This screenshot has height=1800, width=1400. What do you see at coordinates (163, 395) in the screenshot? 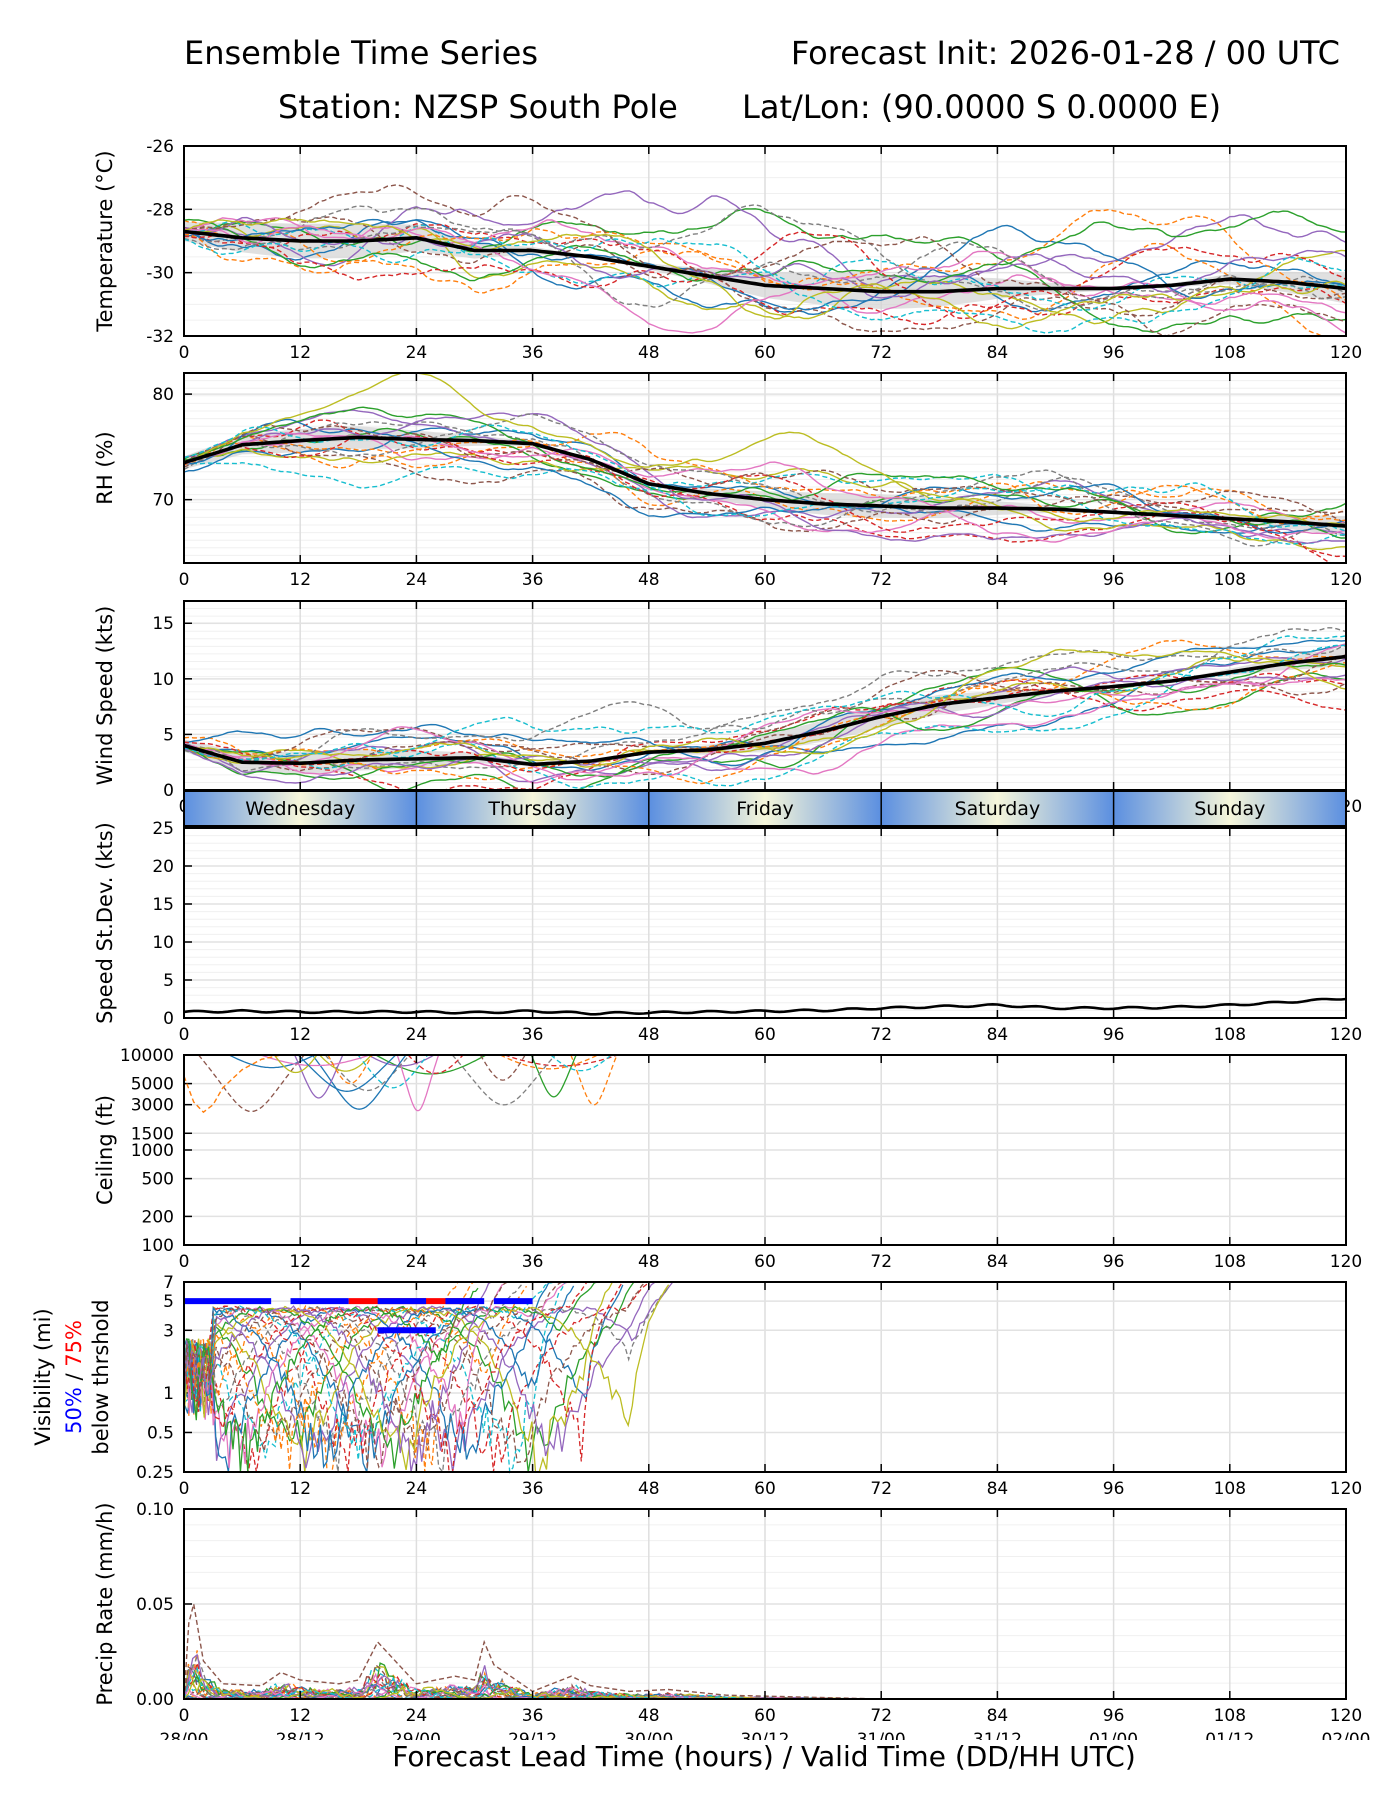
I see `y-tick-label: 80` at bounding box center [163, 395].